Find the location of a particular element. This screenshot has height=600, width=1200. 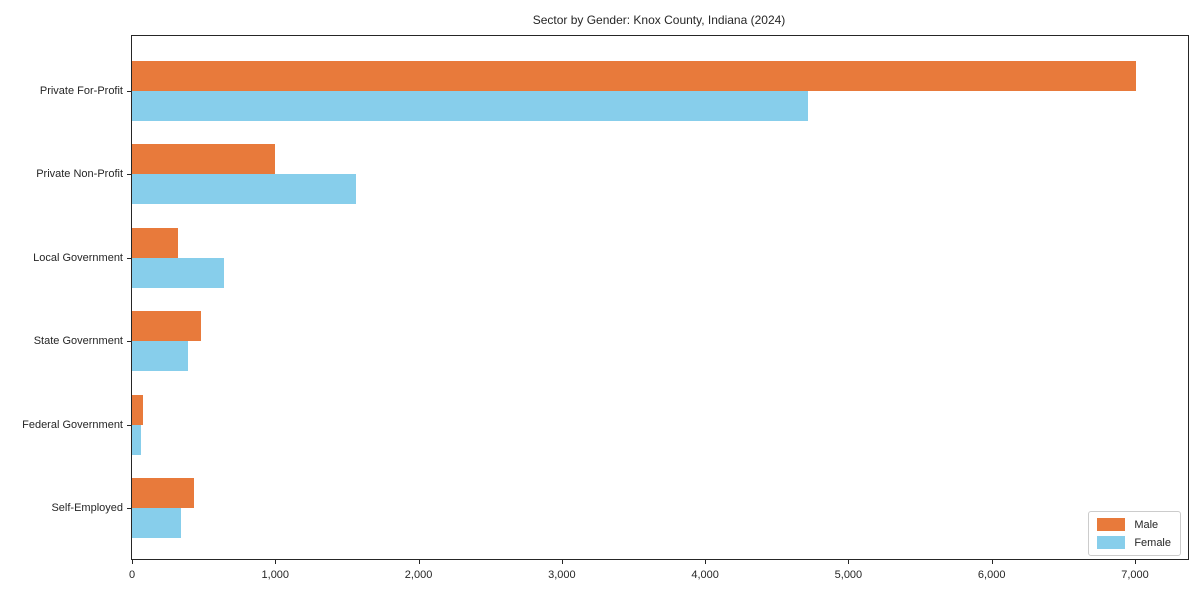

y-axis-label-0: Private For-Profit is located at coordinates (81, 90).